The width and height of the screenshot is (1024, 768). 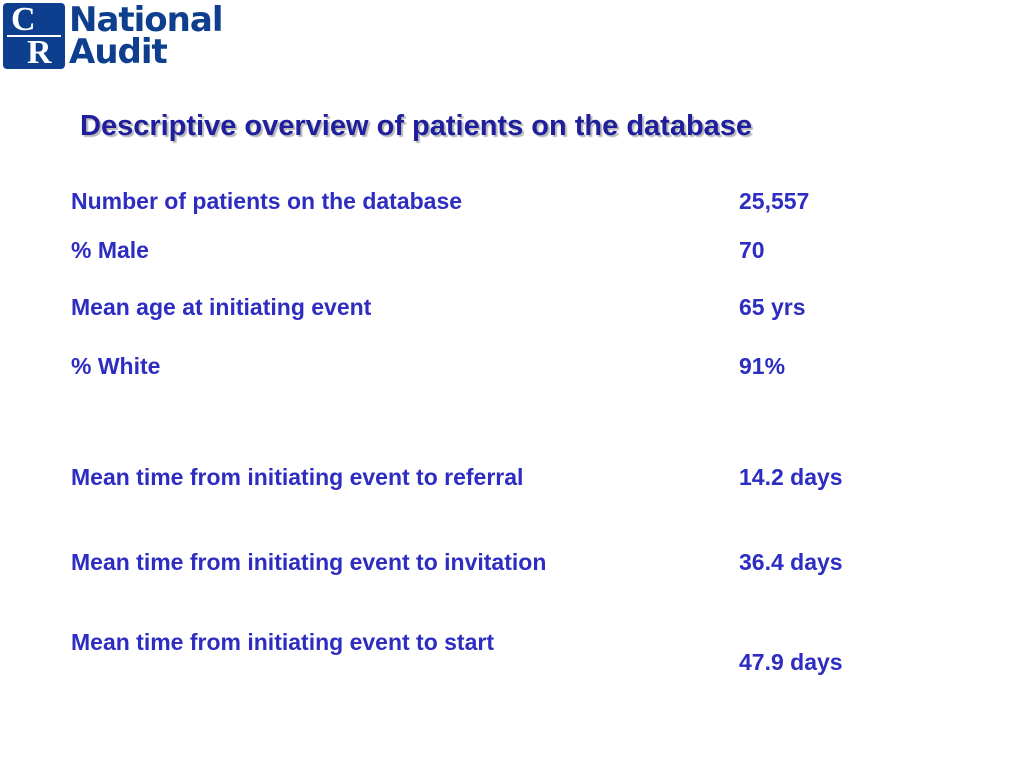 I want to click on logo-divider, so click(x=34, y=36).